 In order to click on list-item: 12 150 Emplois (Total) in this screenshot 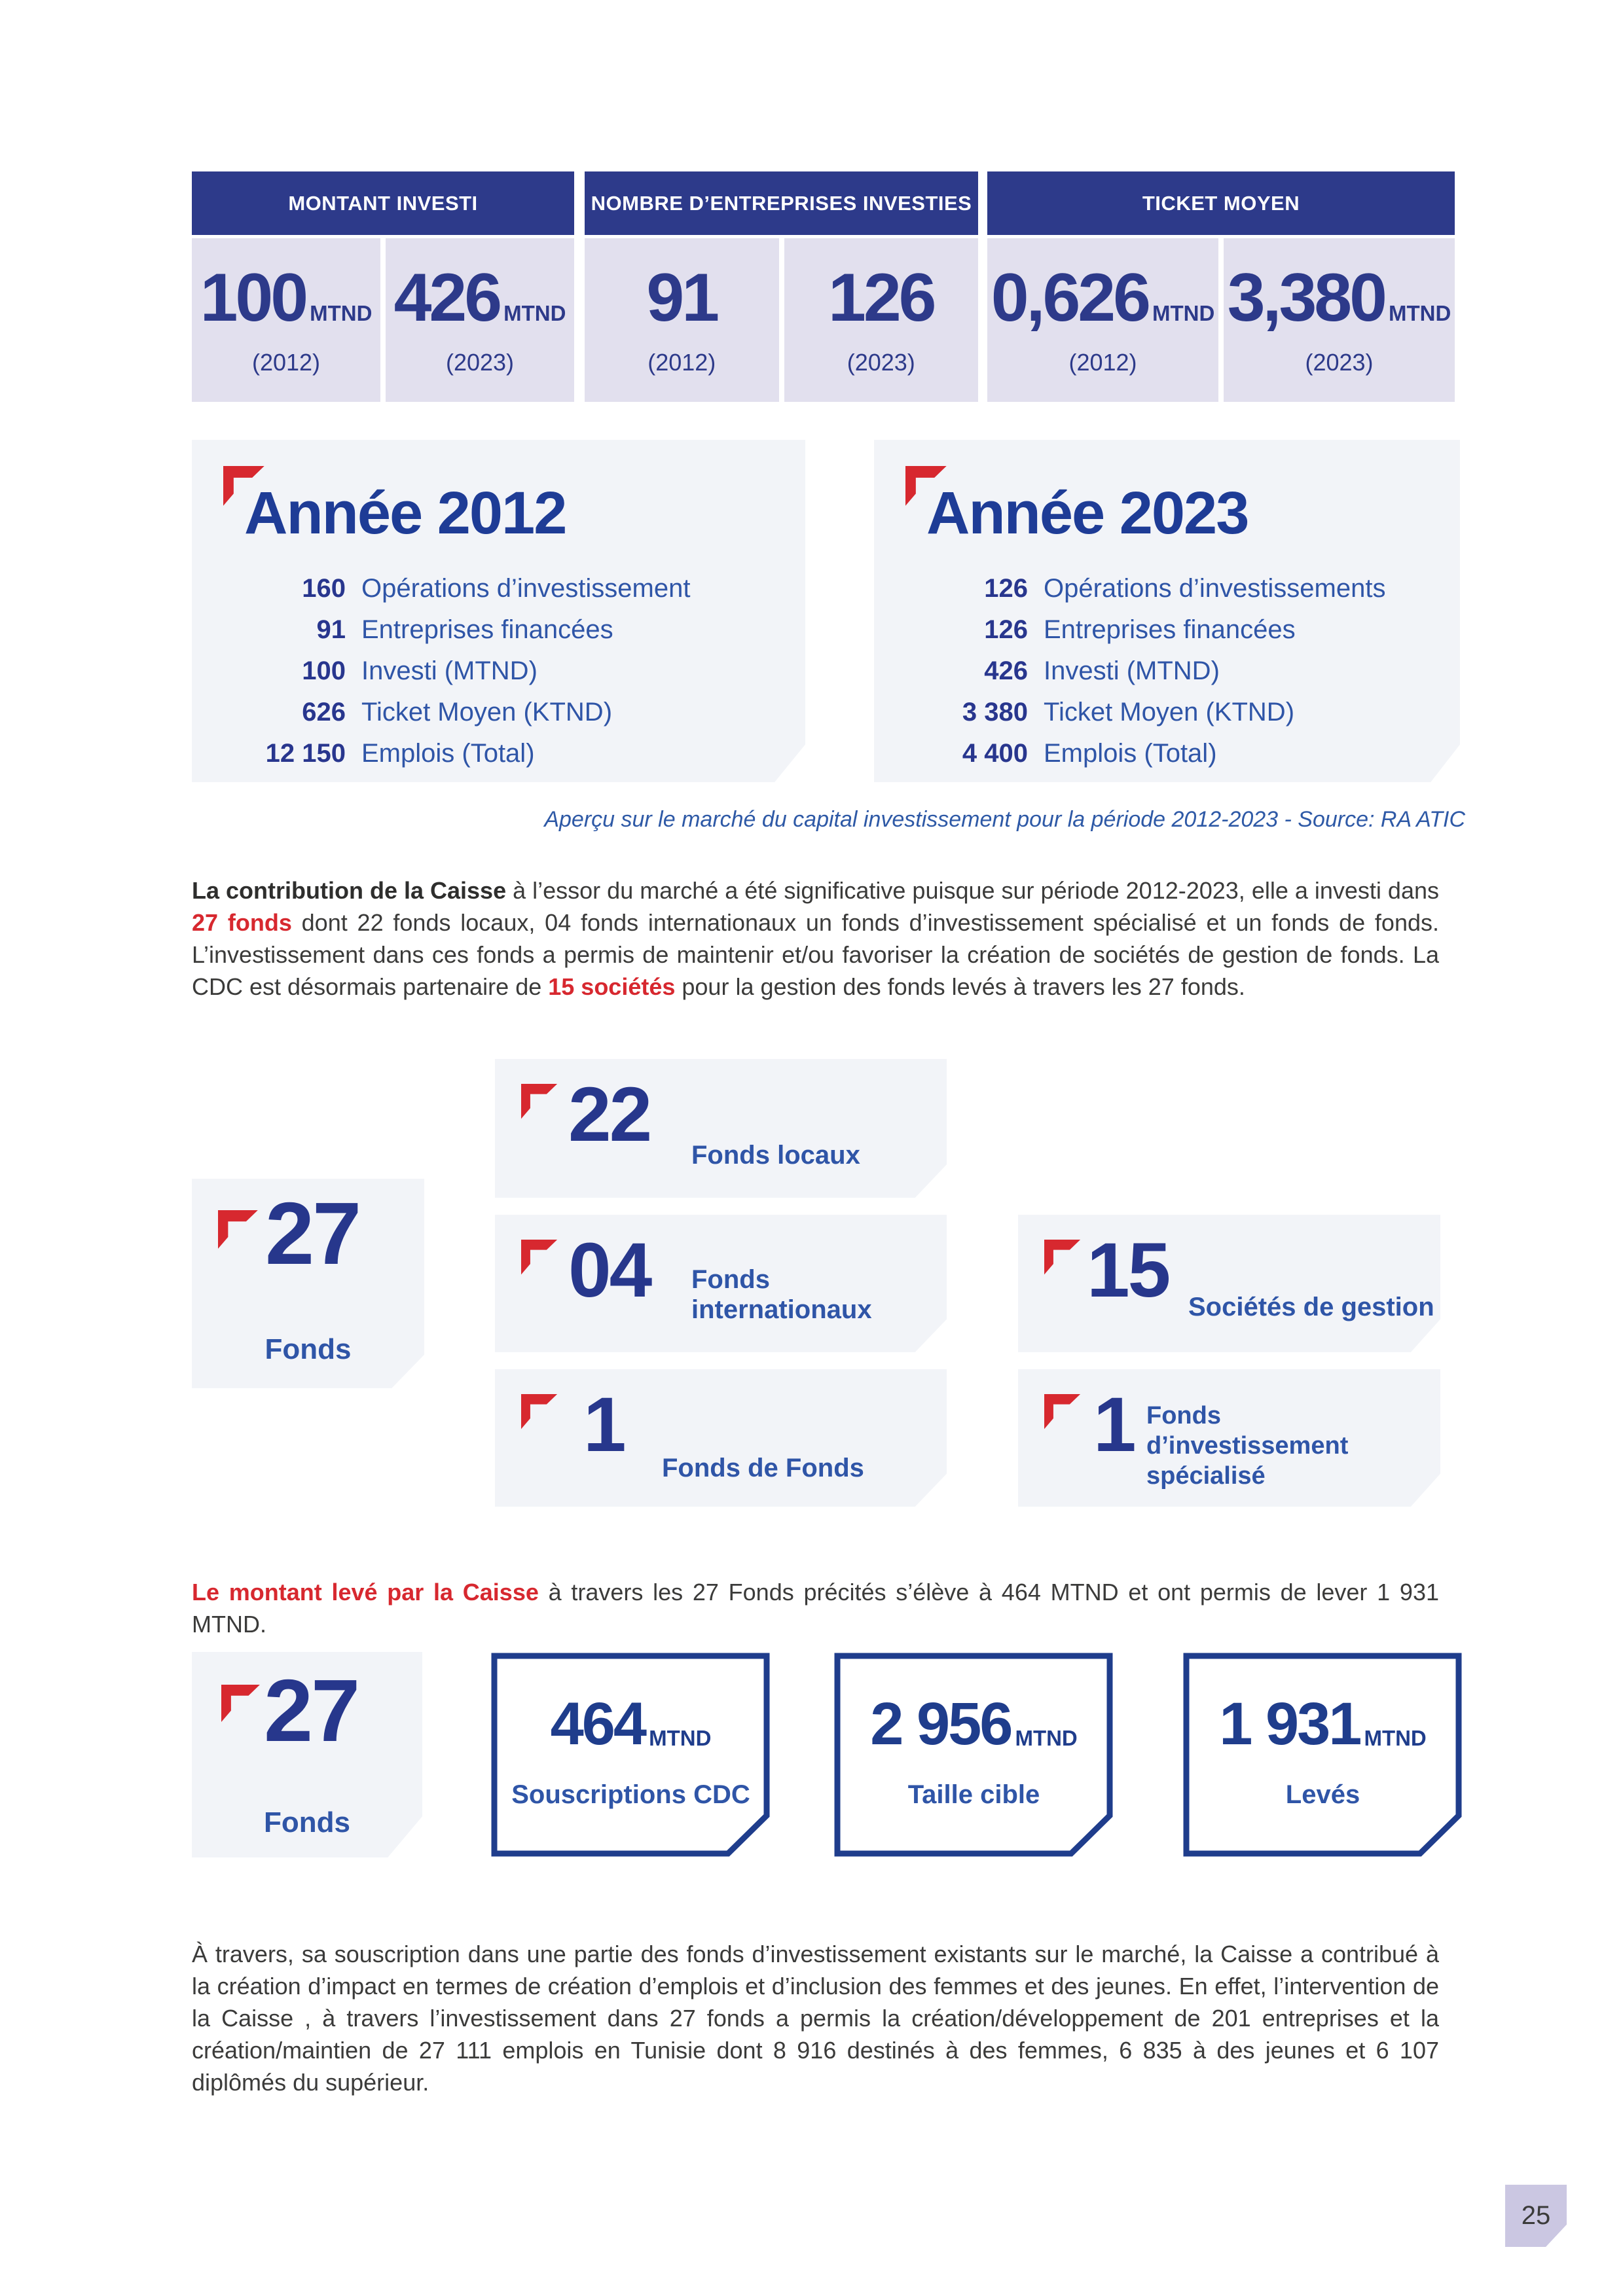, I will do `click(485, 753)`.